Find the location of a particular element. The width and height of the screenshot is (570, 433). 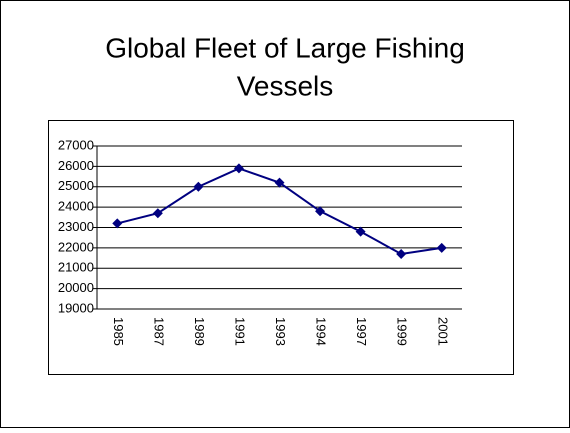

y-tick-label: 22000 is located at coordinates (76, 246).